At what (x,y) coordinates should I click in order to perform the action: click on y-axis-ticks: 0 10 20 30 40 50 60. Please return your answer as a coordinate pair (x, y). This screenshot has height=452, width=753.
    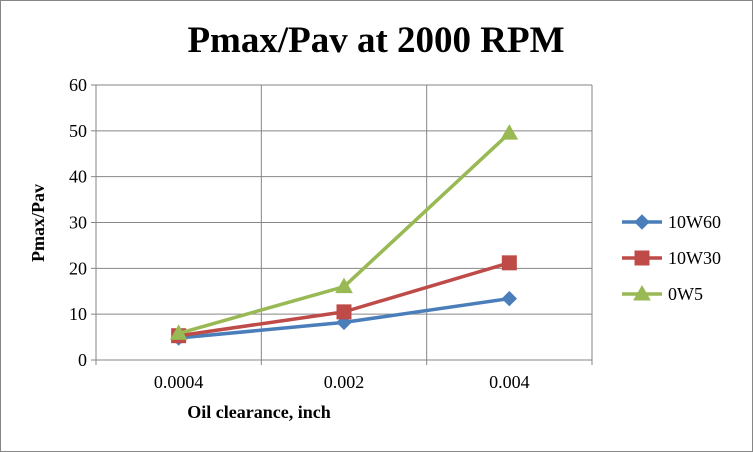
    Looking at the image, I should click on (78, 222).